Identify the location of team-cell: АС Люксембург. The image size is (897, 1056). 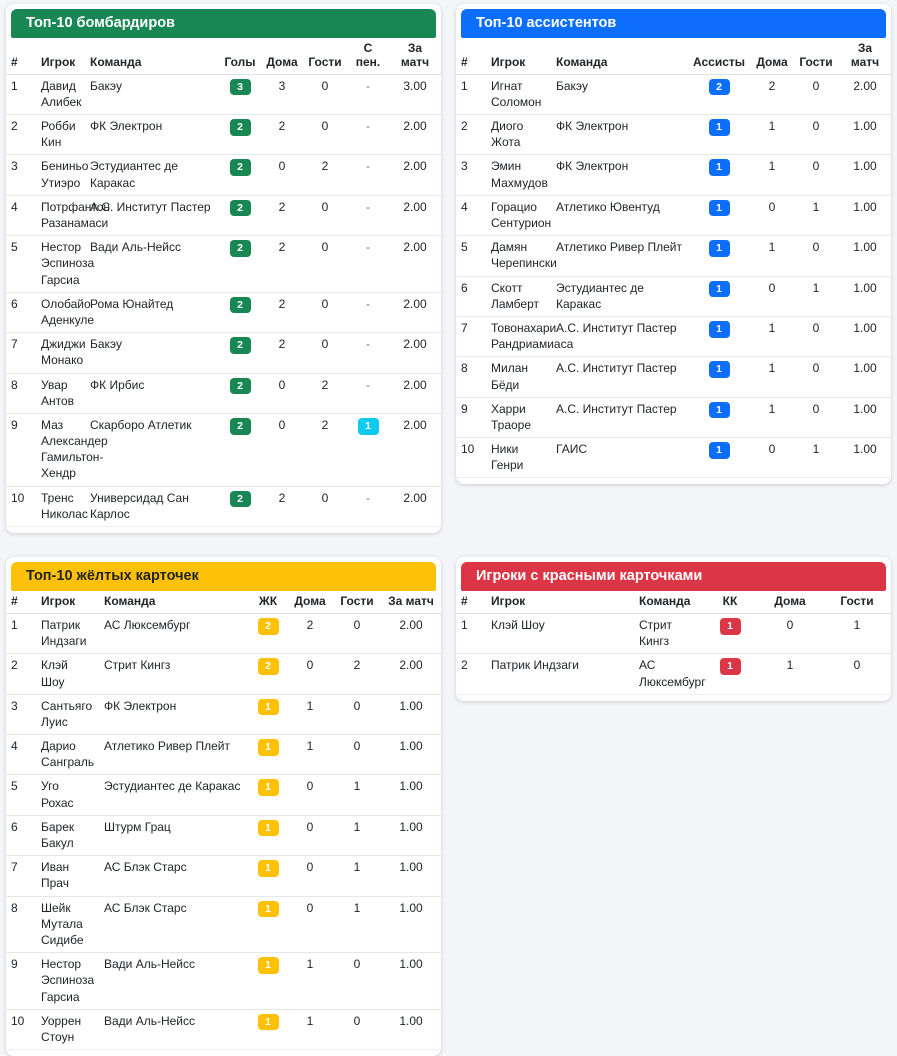
(670, 674).